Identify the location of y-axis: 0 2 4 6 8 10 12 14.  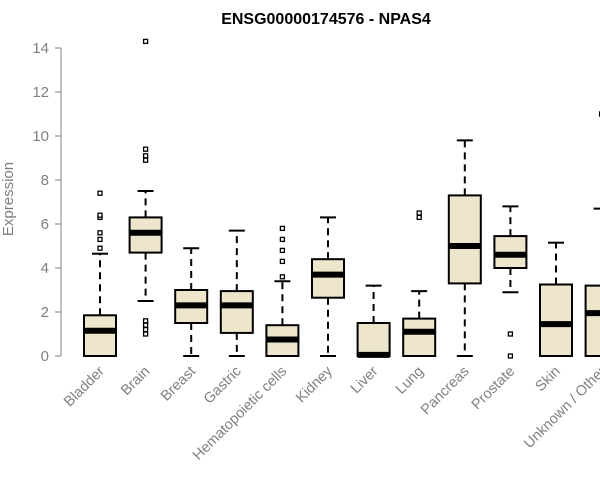
(47, 202).